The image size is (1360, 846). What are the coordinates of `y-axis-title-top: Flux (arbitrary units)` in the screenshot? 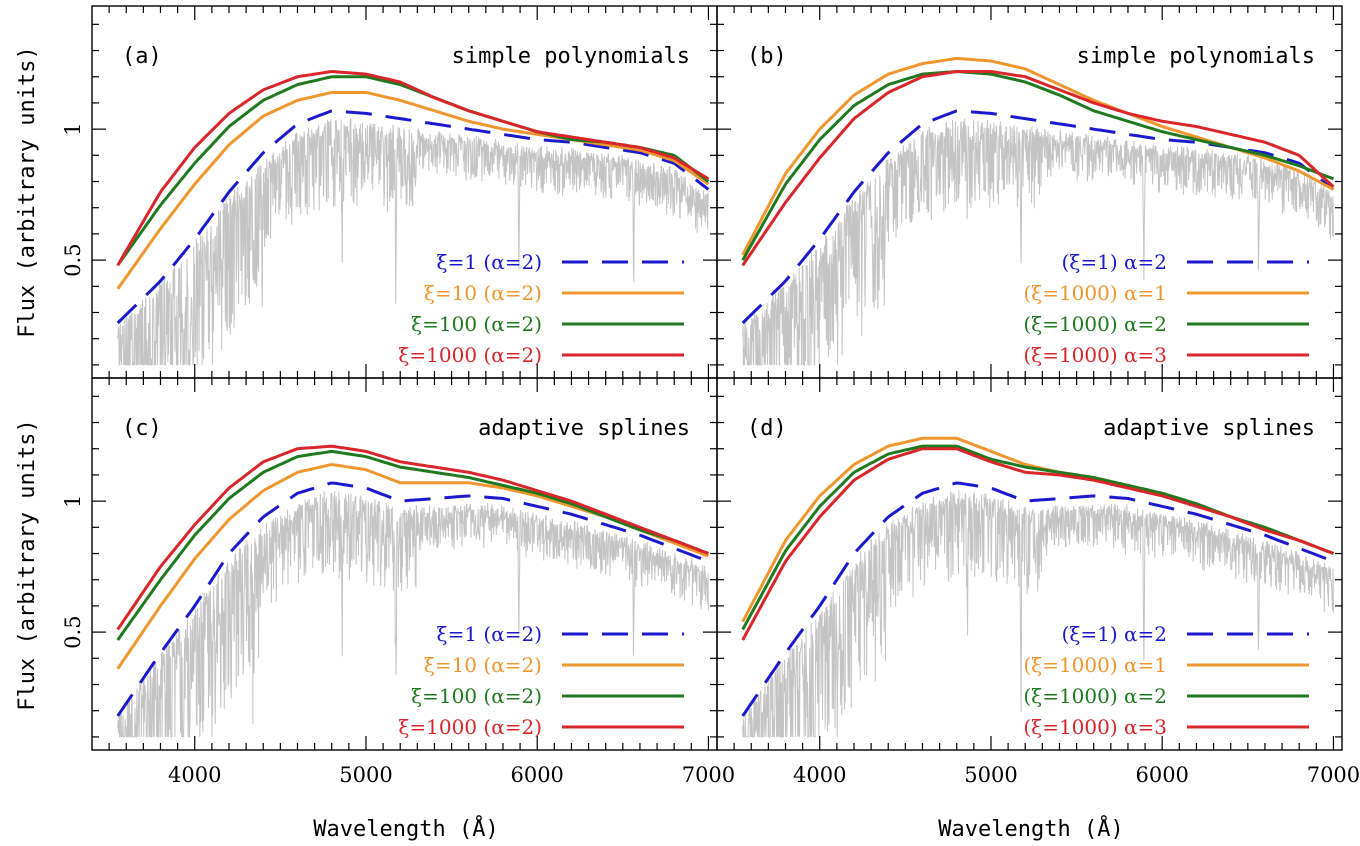 It's located at (27, 191).